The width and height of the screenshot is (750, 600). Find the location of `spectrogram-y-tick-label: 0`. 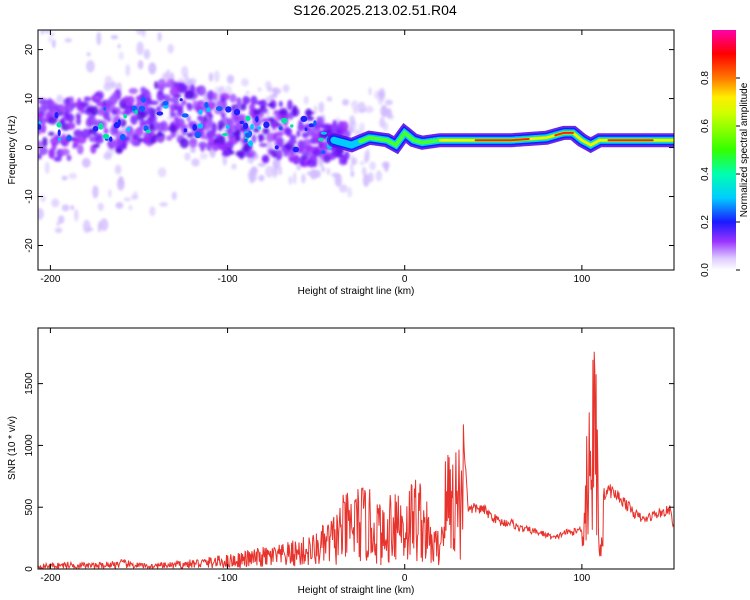

spectrogram-y-tick-label: 0 is located at coordinates (29, 147).